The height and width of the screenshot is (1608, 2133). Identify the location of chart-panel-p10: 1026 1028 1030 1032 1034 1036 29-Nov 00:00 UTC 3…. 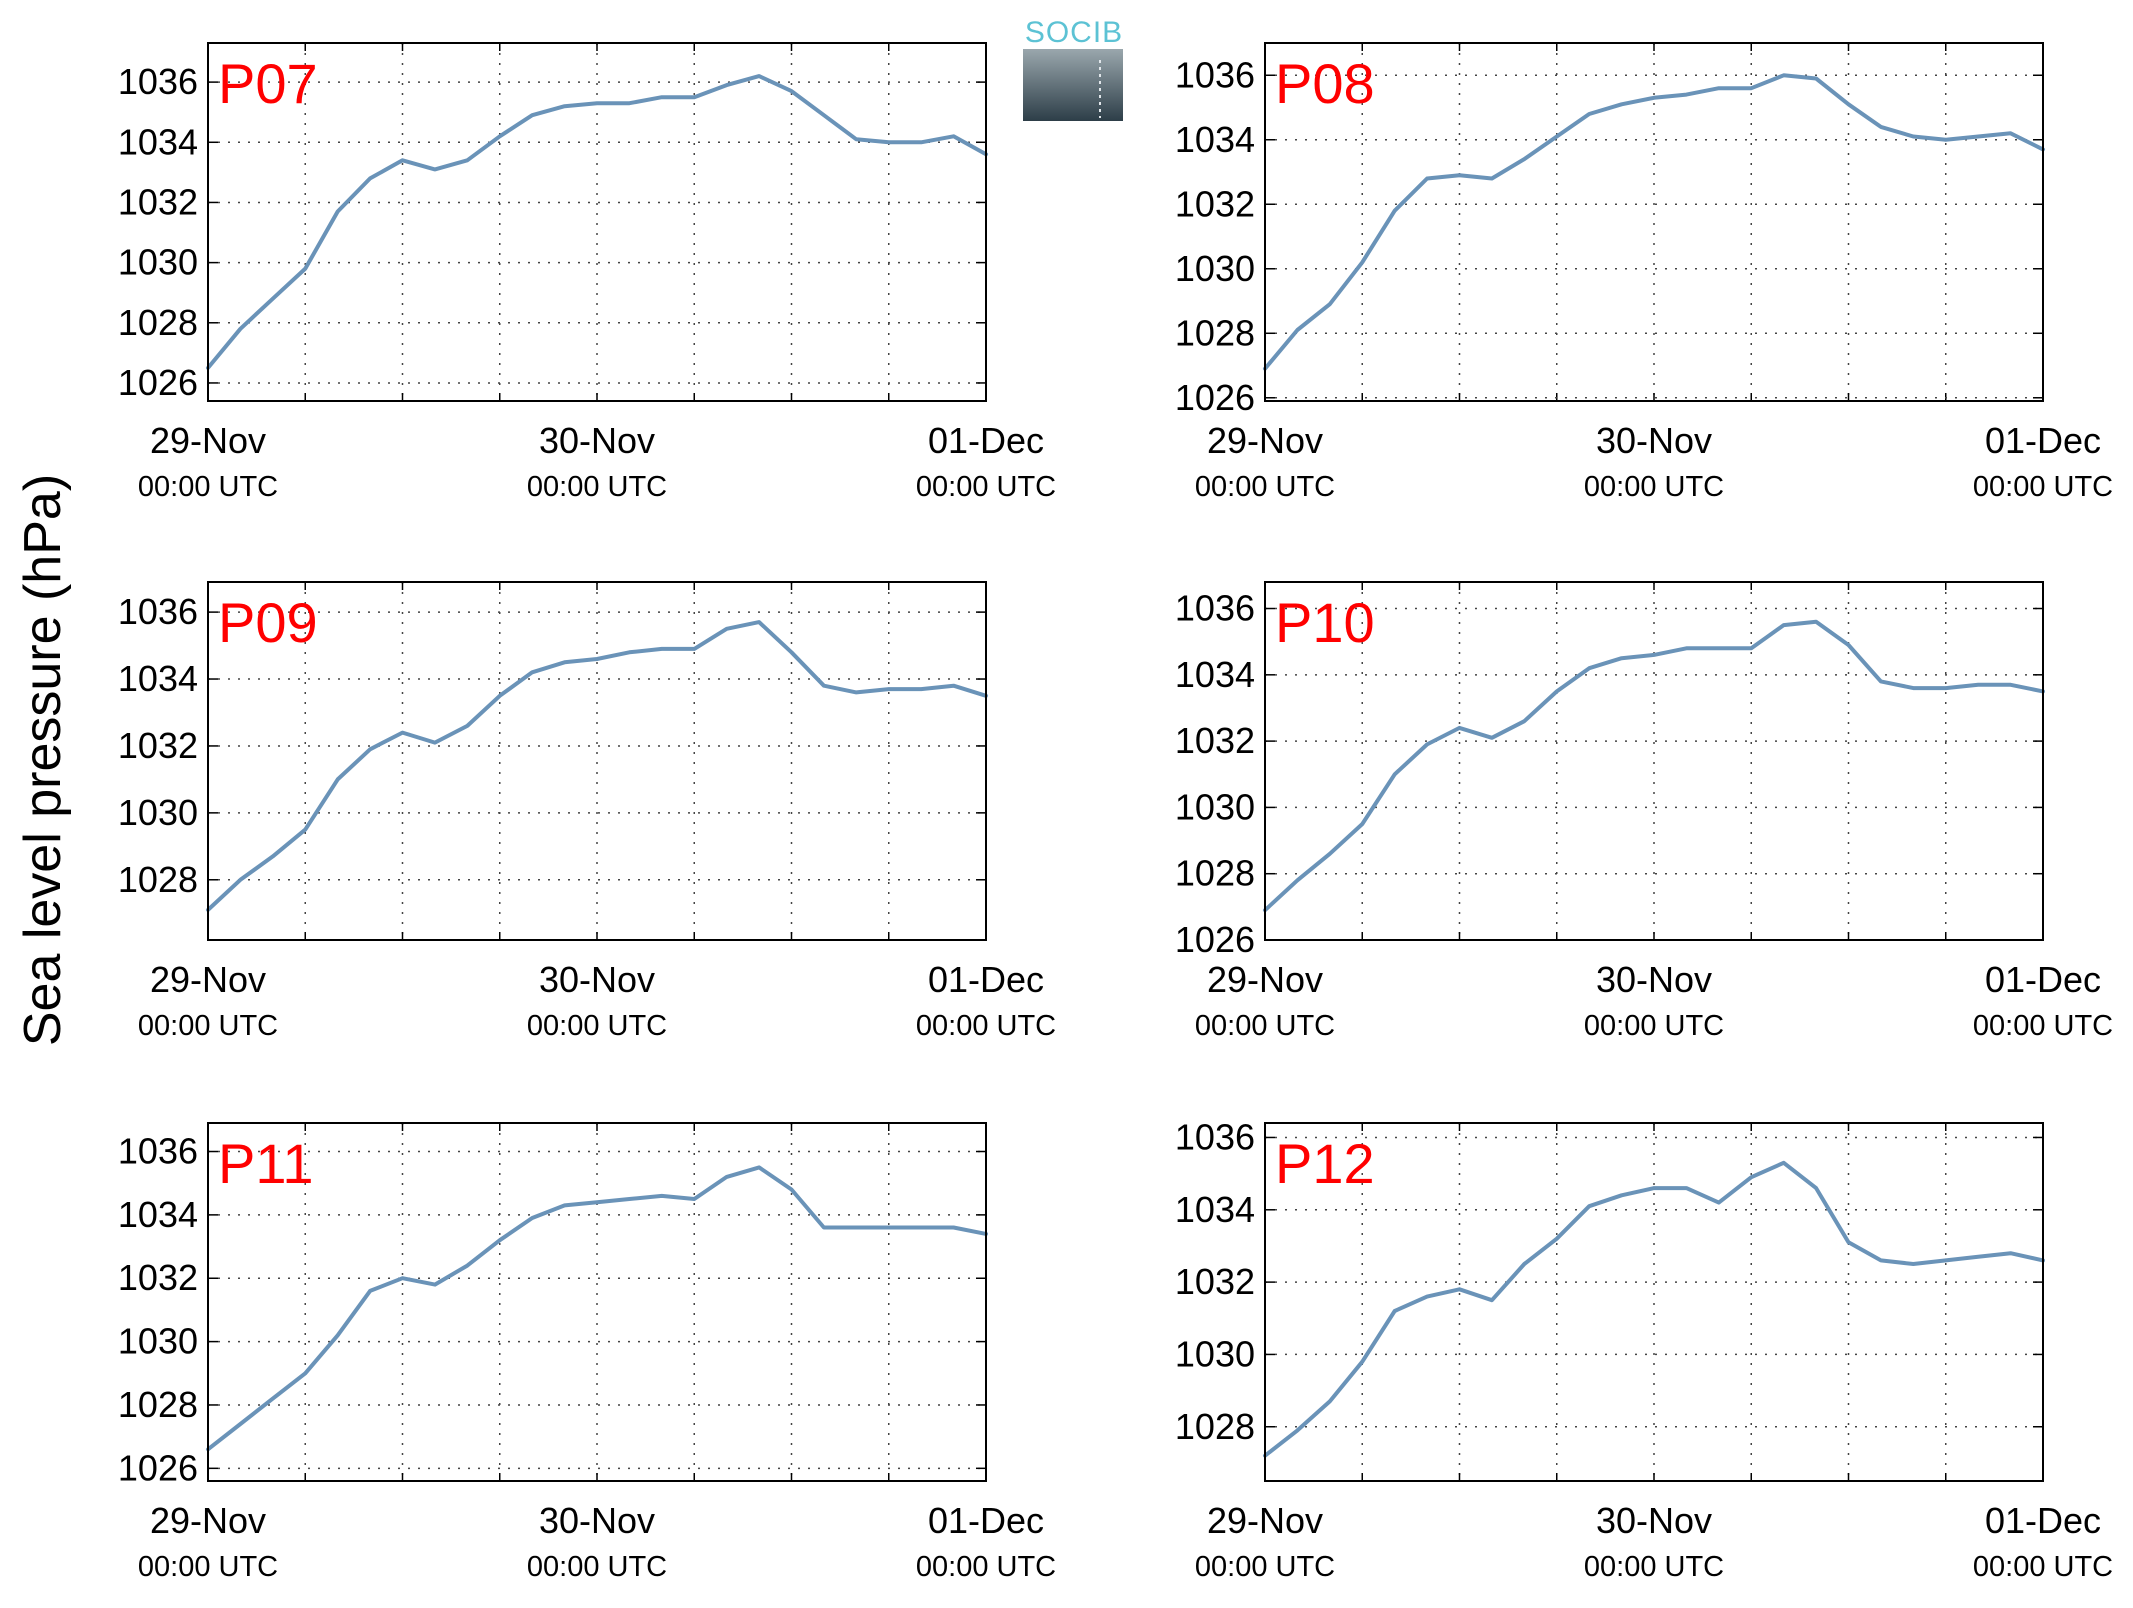
(1644, 811).